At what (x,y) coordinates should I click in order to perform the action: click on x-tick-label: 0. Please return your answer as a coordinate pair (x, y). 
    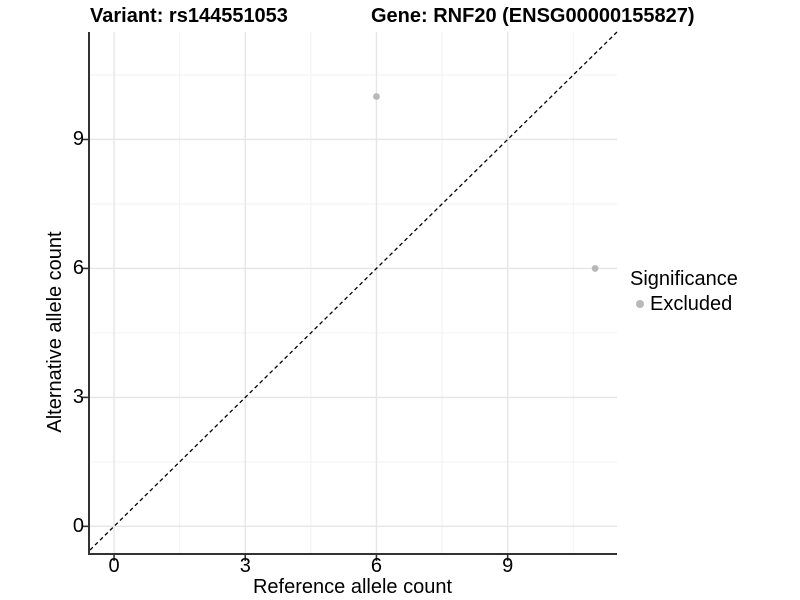
    Looking at the image, I should click on (114, 566).